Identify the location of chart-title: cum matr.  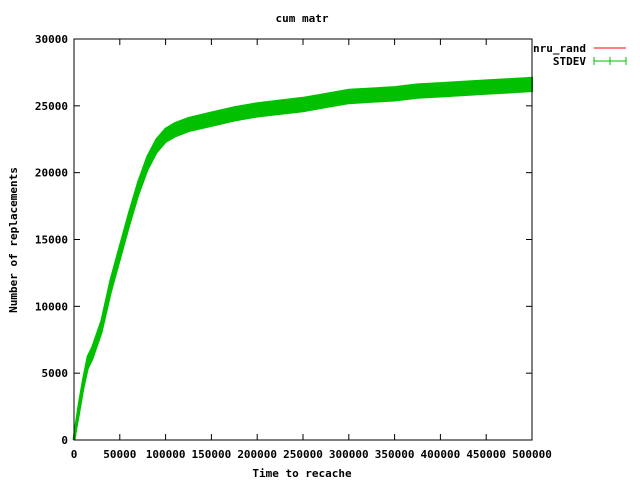
(302, 18).